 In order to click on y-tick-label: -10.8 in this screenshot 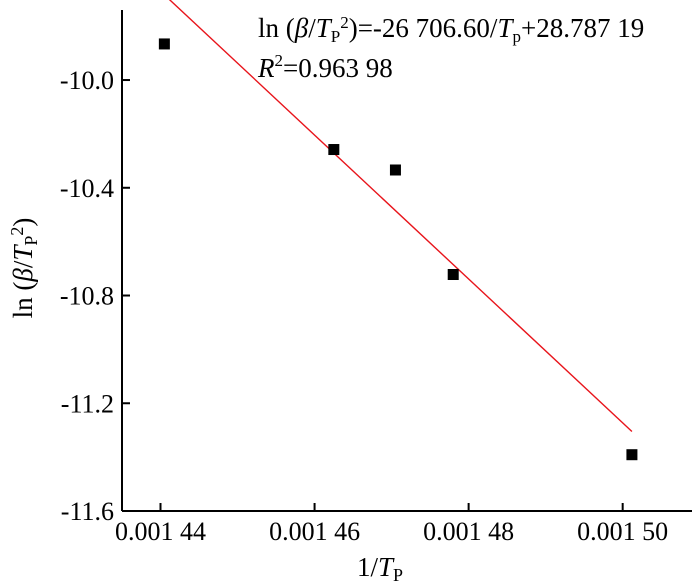, I will do `click(87, 296)`.